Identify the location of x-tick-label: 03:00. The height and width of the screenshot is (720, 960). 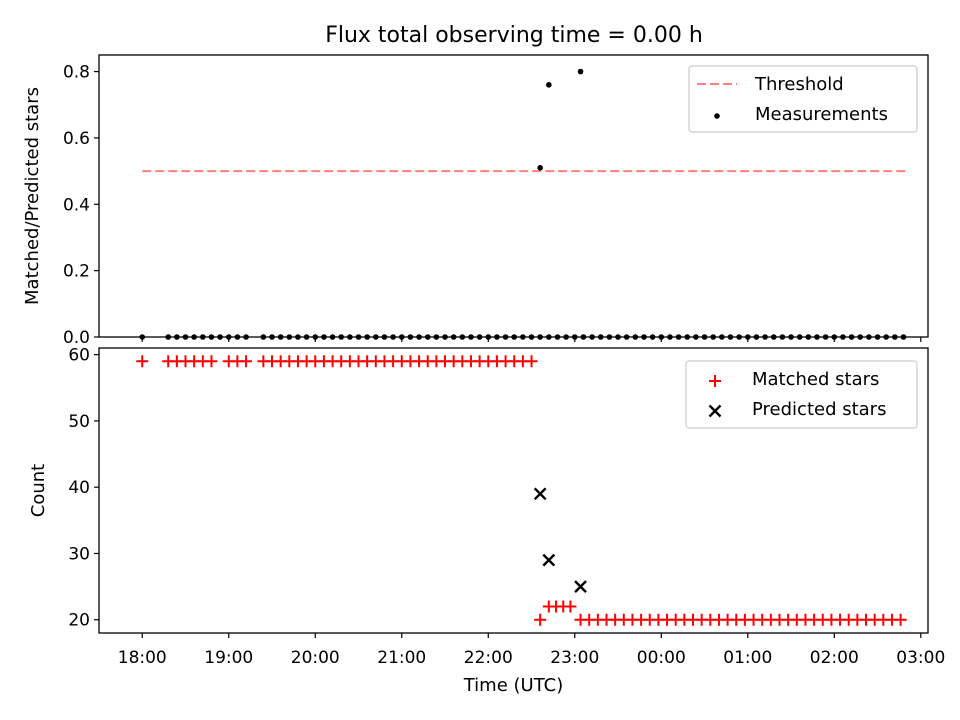
(920, 658).